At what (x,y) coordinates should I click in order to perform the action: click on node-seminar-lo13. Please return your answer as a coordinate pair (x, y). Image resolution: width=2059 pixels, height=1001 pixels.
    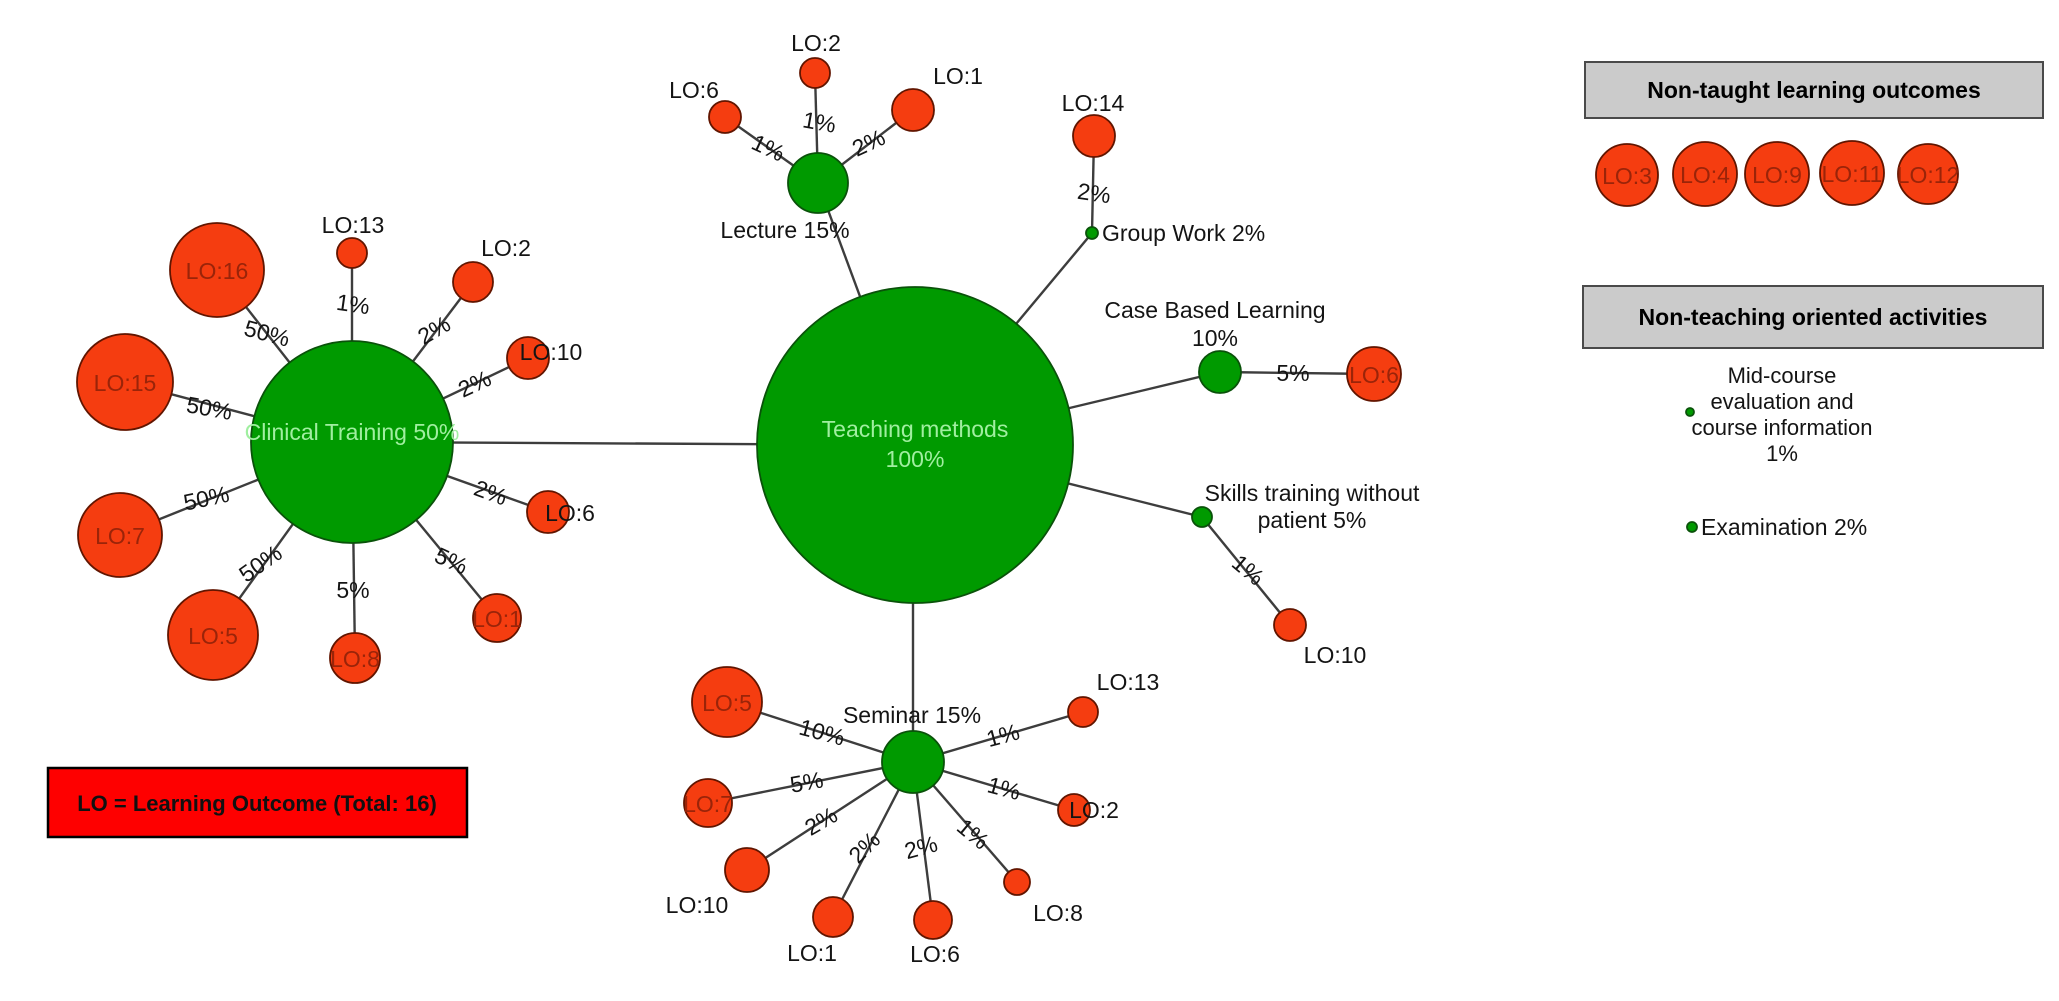
    Looking at the image, I should click on (1083, 712).